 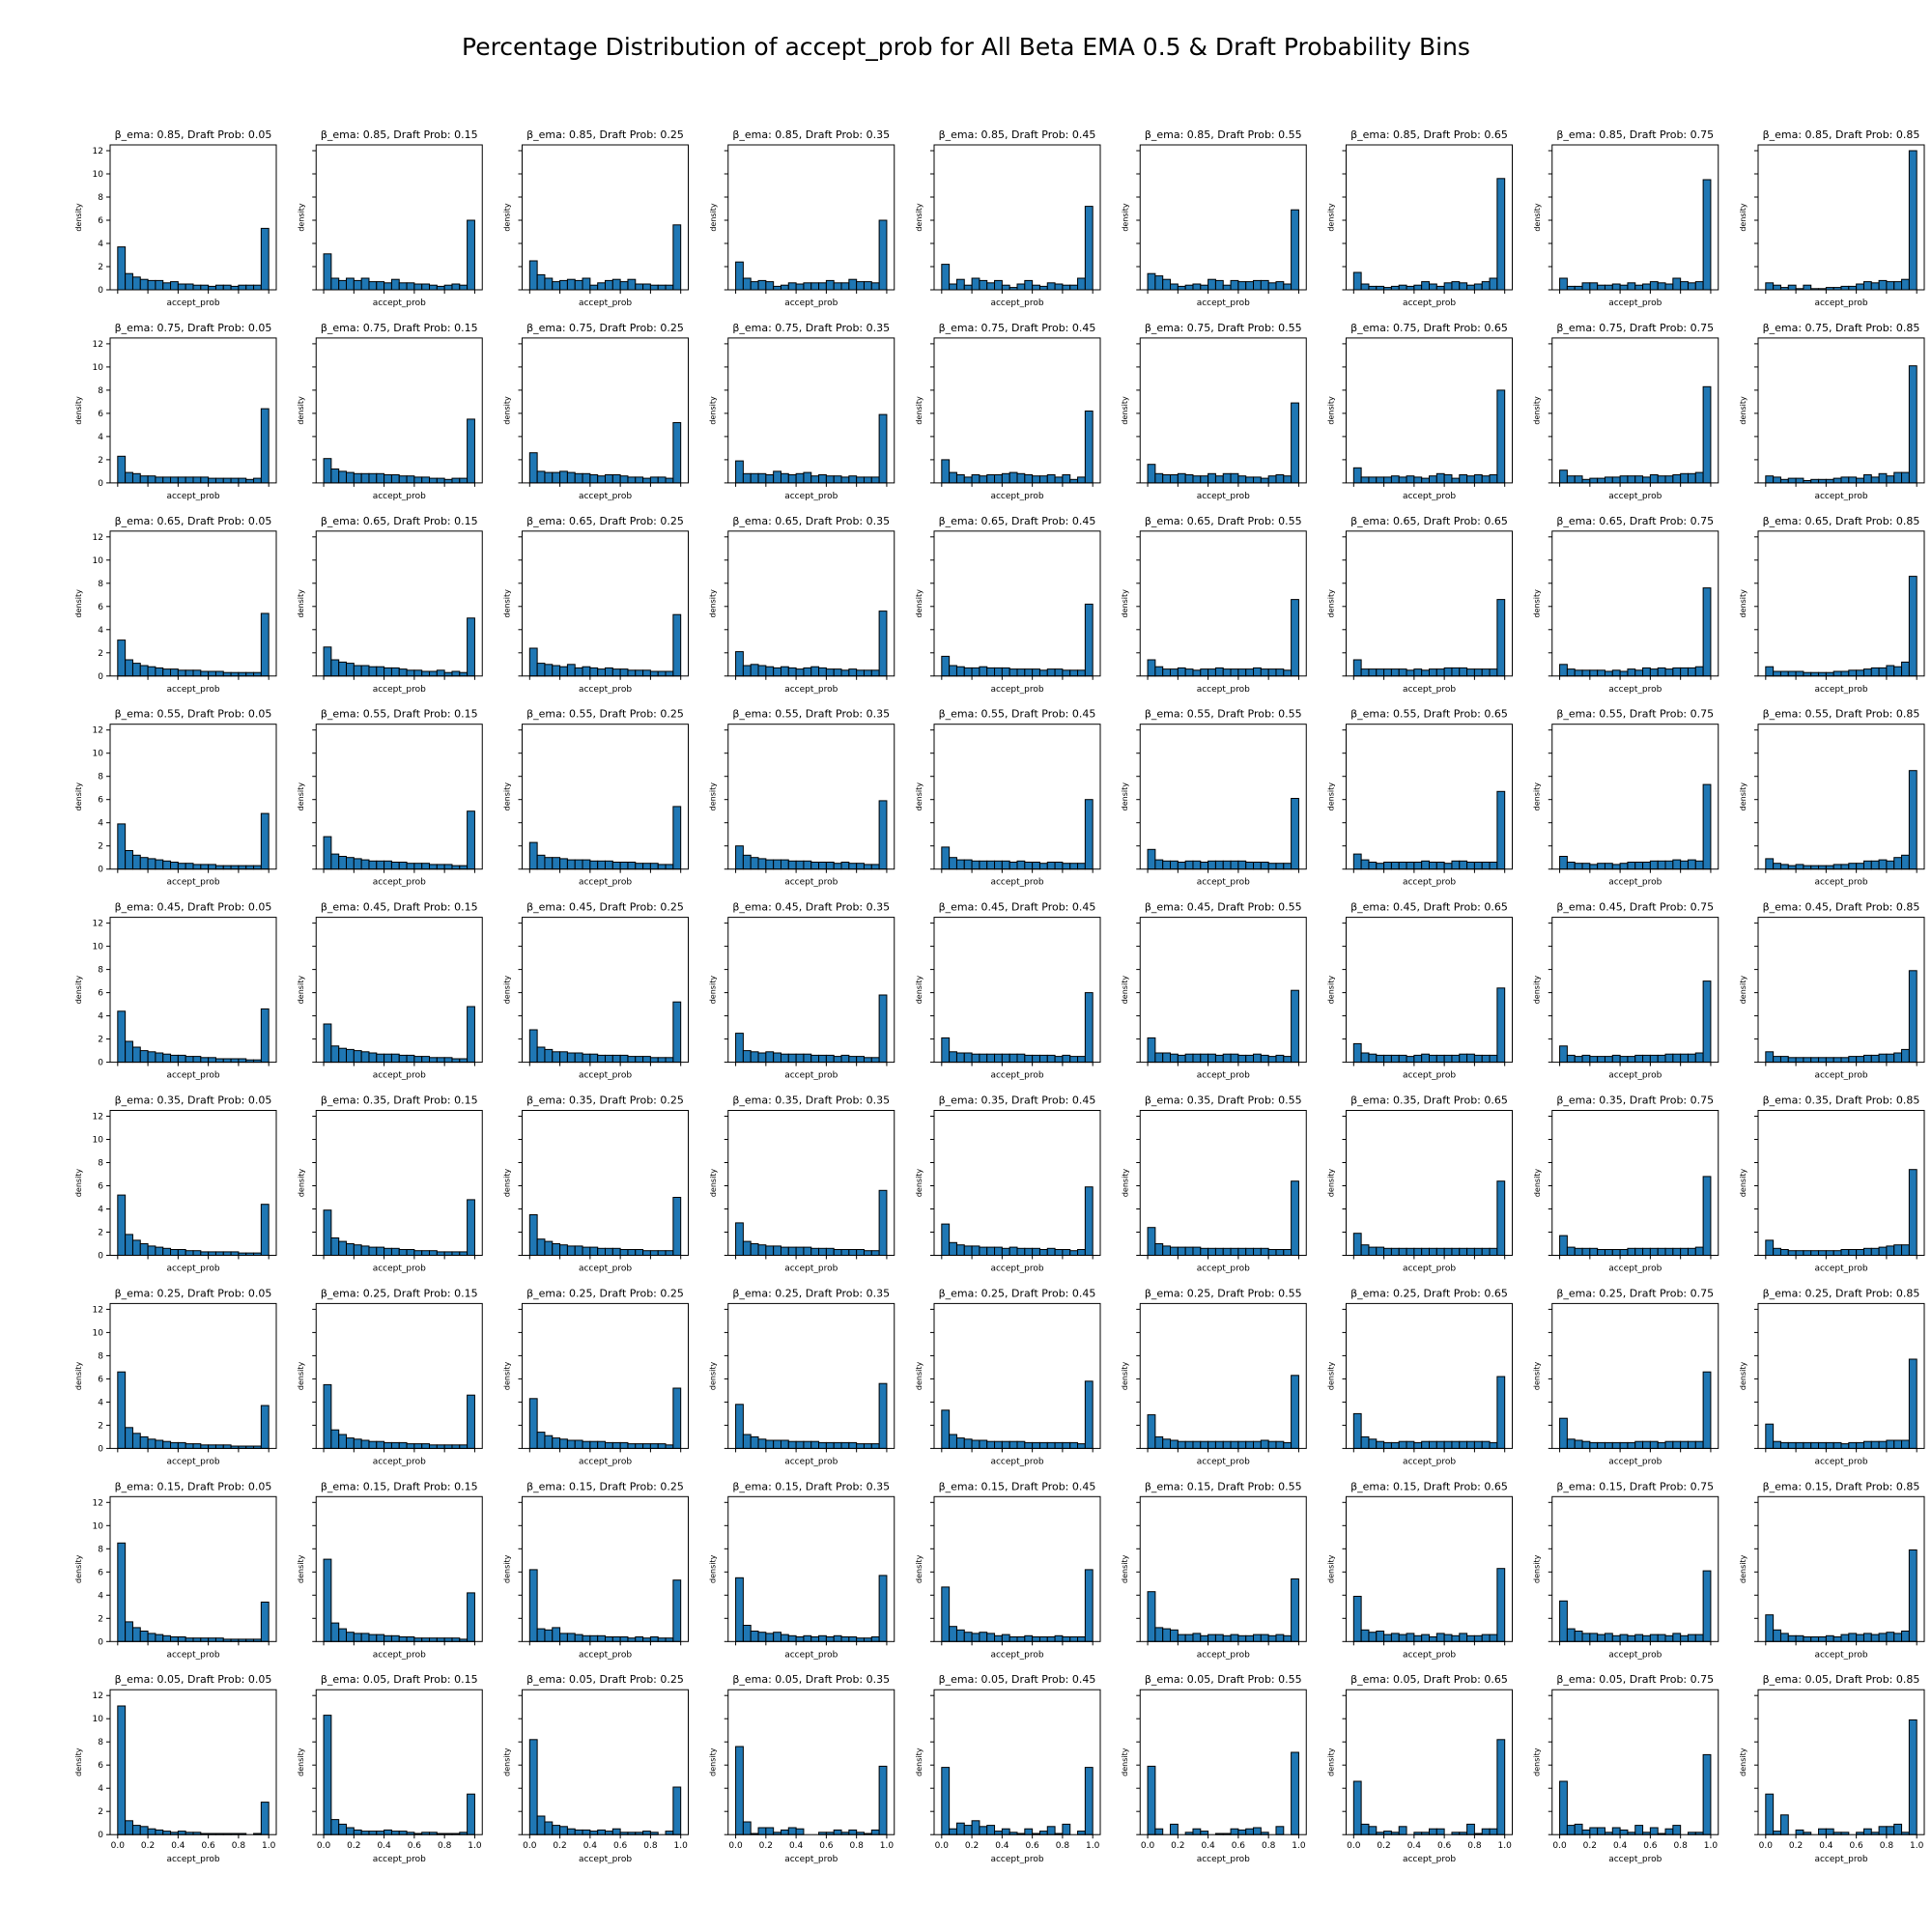 I want to click on panel-title: β_ema: 0.75, Draft Prob: 0.55, so click(x=1223, y=328).